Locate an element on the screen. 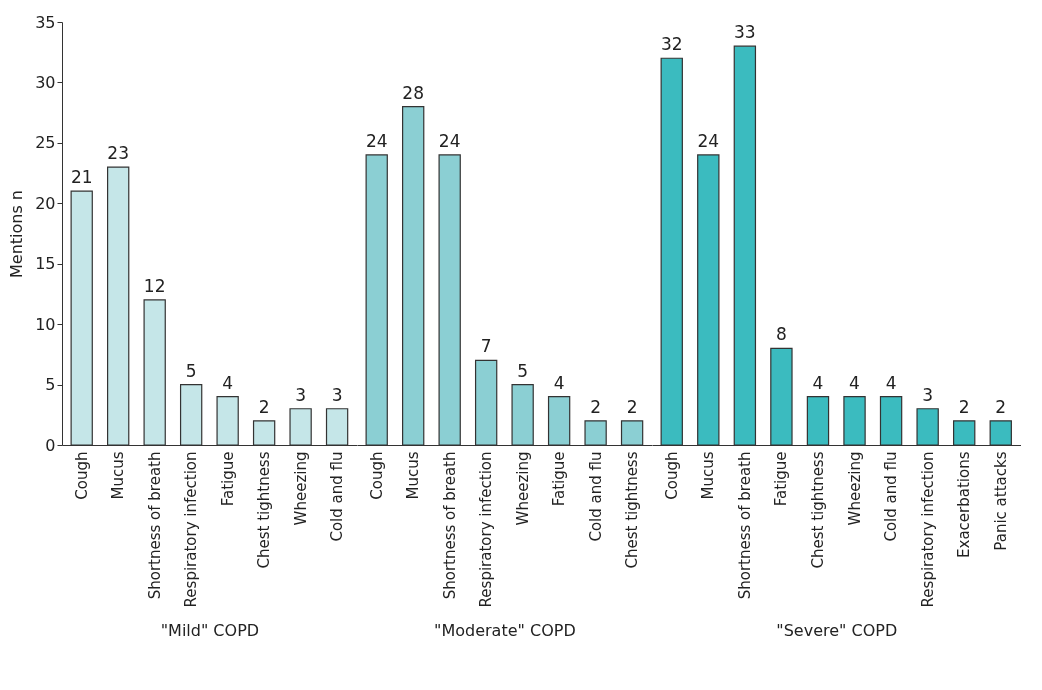  x-tick-label: Panic attacks is located at coordinates (1000, 501).